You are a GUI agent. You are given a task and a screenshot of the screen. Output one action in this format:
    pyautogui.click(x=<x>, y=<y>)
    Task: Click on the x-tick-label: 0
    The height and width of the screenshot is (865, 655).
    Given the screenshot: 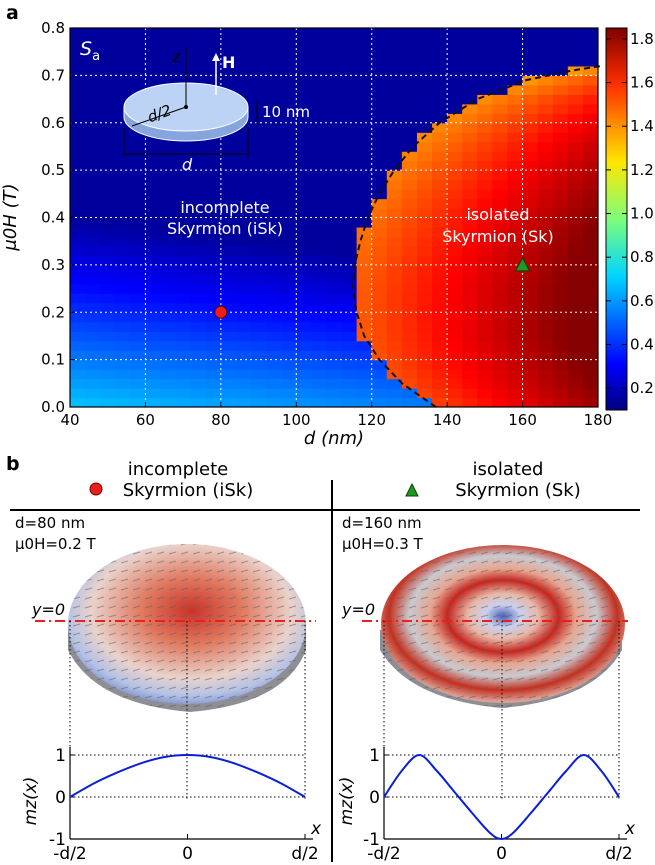 What is the action you would take?
    pyautogui.click(x=501, y=854)
    